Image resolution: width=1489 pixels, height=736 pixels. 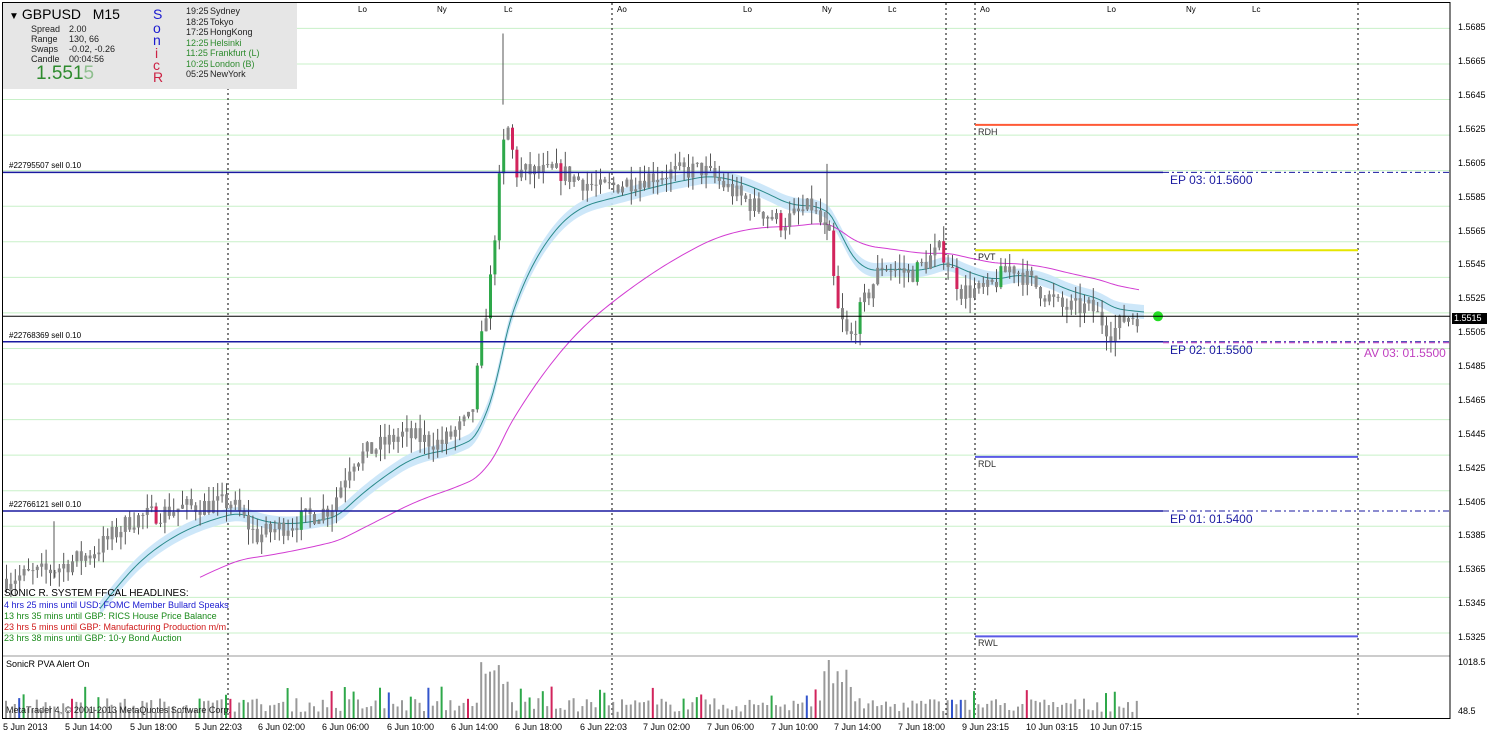 What do you see at coordinates (1472, 27) in the screenshot?
I see `price-tick-label: 1.5685` at bounding box center [1472, 27].